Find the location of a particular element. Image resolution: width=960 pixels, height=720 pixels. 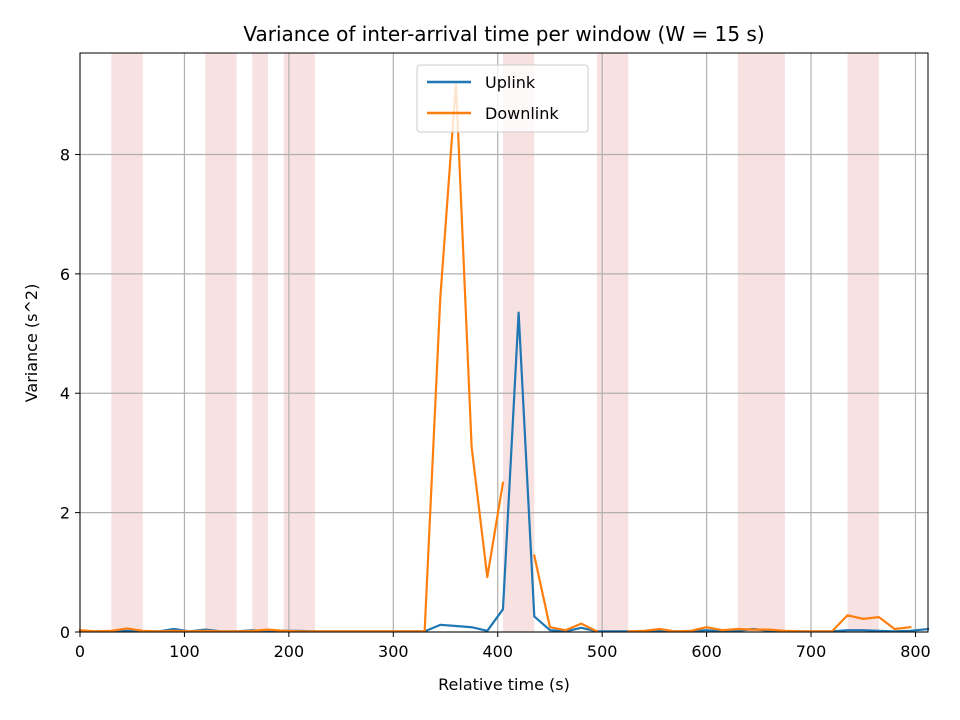

x-tick-label: 800 is located at coordinates (915, 651).